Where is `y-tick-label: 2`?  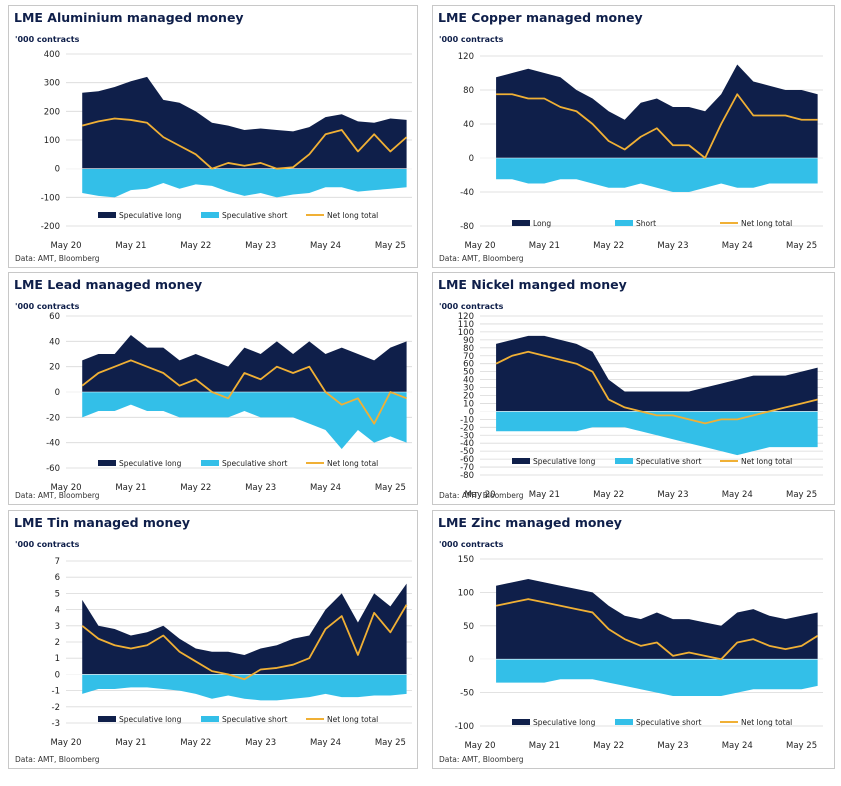 y-tick-label: 2 is located at coordinates (57, 643).